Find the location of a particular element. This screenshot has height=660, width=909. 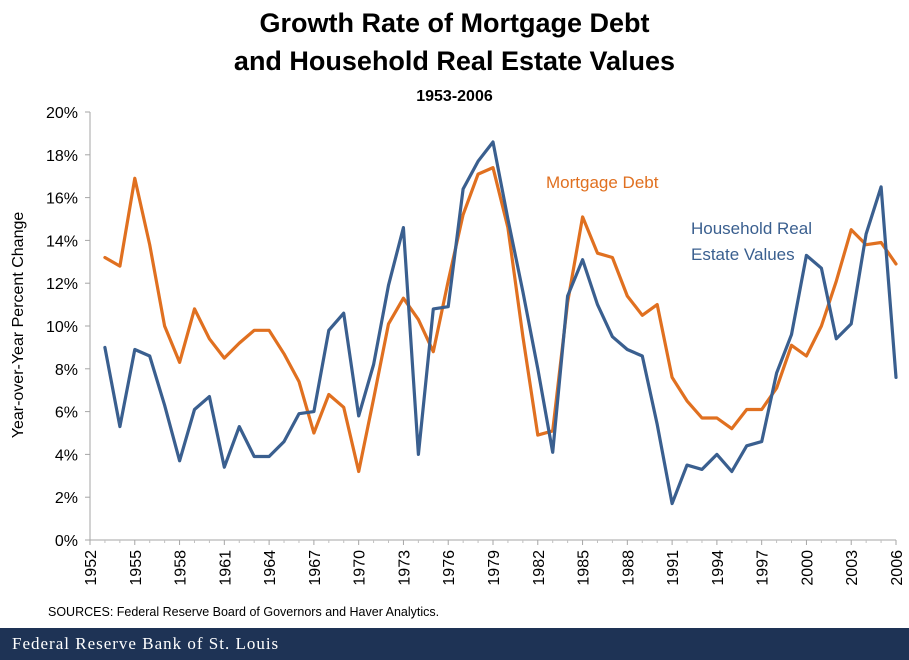

y-tick-label: 14% is located at coordinates (62, 241).